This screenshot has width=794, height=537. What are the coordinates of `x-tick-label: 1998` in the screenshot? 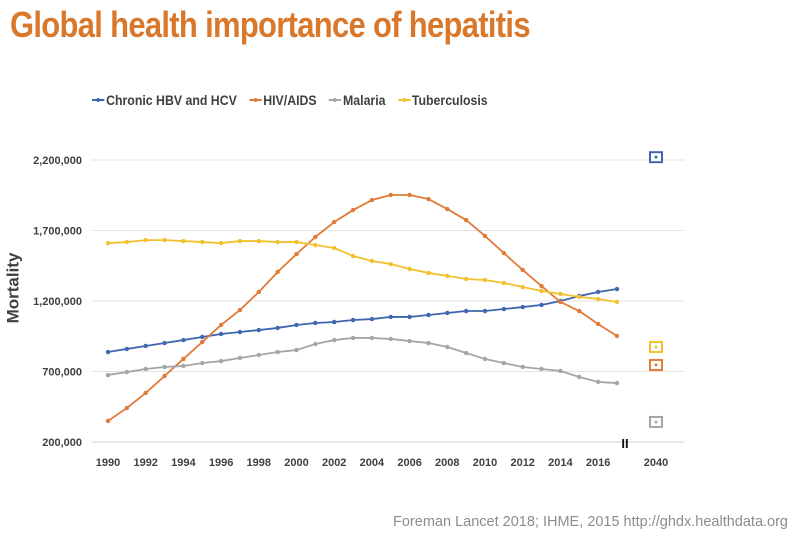 It's located at (259, 463).